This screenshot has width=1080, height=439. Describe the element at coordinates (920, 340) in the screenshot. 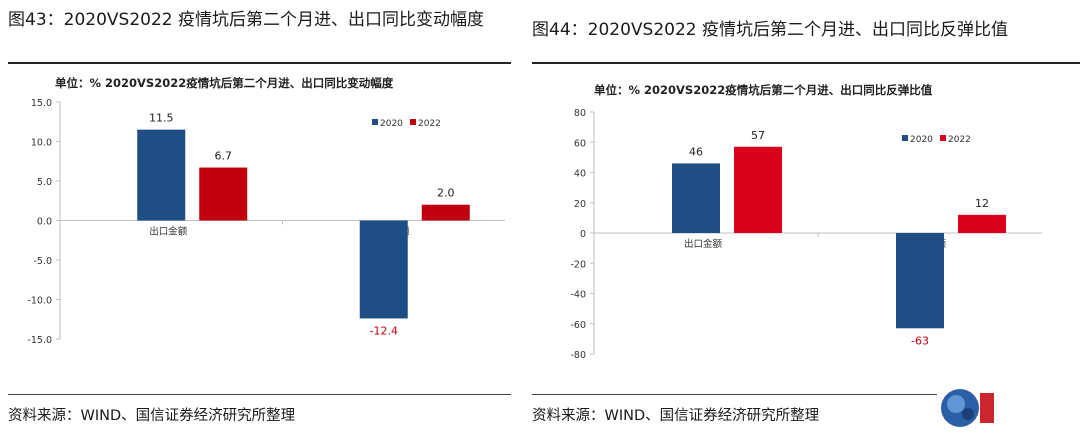

I see `data-label: -63` at that location.